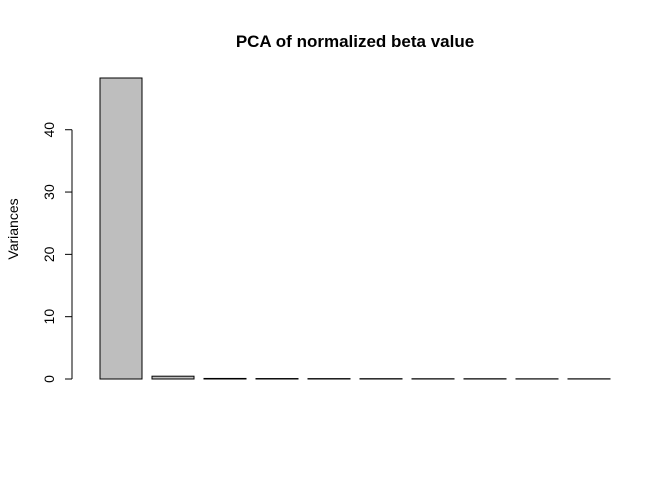  What do you see at coordinates (49, 130) in the screenshot?
I see `y-tick-label: 40` at bounding box center [49, 130].